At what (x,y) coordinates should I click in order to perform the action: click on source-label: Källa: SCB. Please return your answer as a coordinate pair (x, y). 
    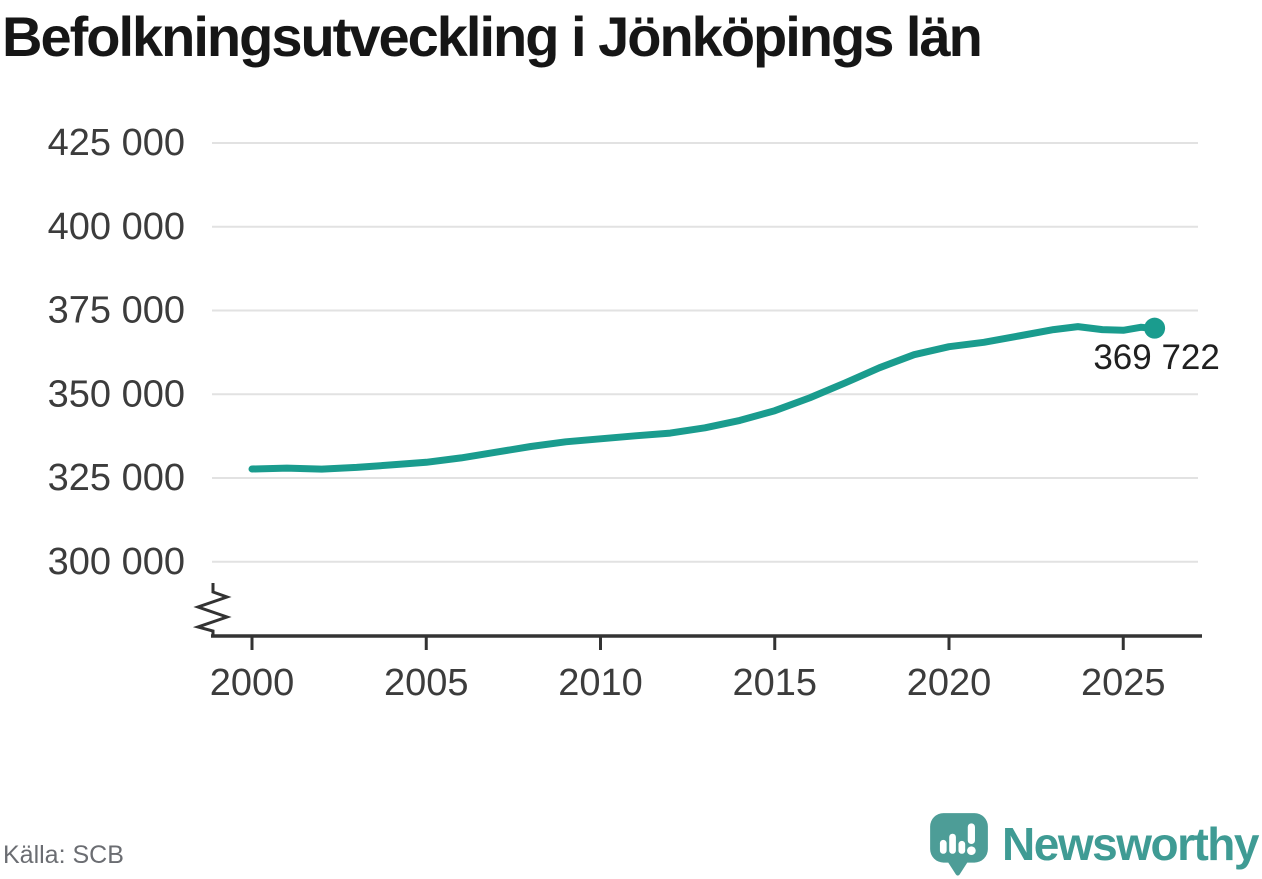
    Looking at the image, I should click on (63, 855).